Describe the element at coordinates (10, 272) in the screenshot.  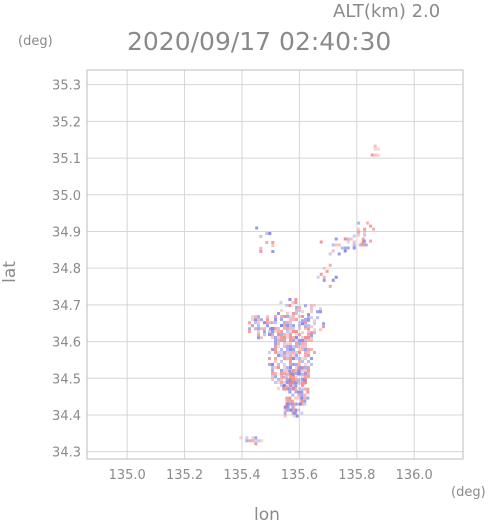
I see `y-axis-label: lat` at that location.